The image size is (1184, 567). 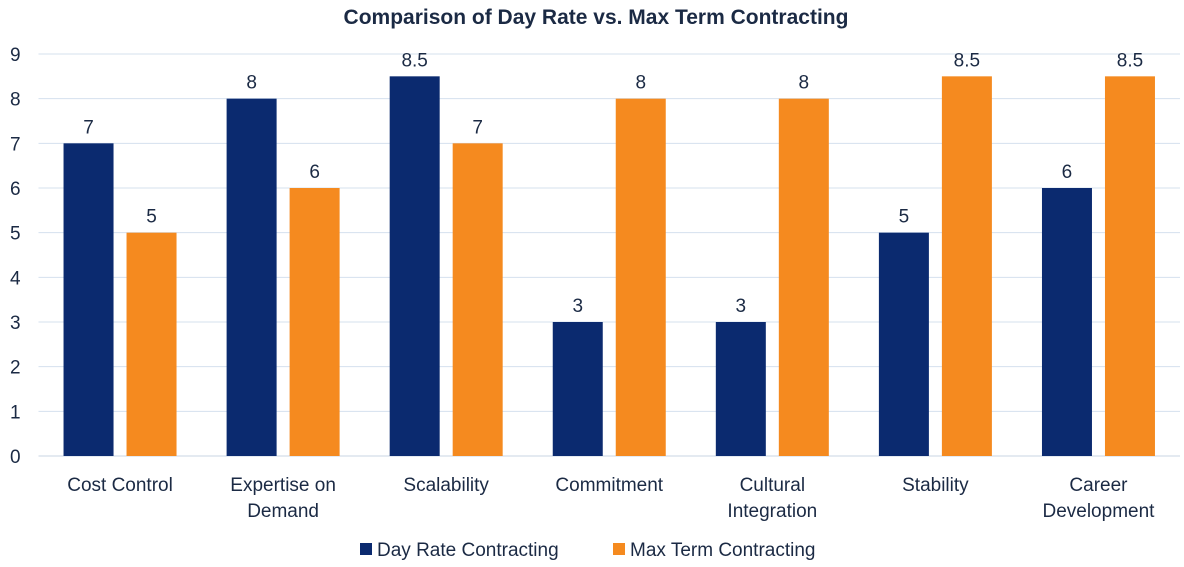 What do you see at coordinates (15, 368) in the screenshot?
I see `y-tick-label: 2` at bounding box center [15, 368].